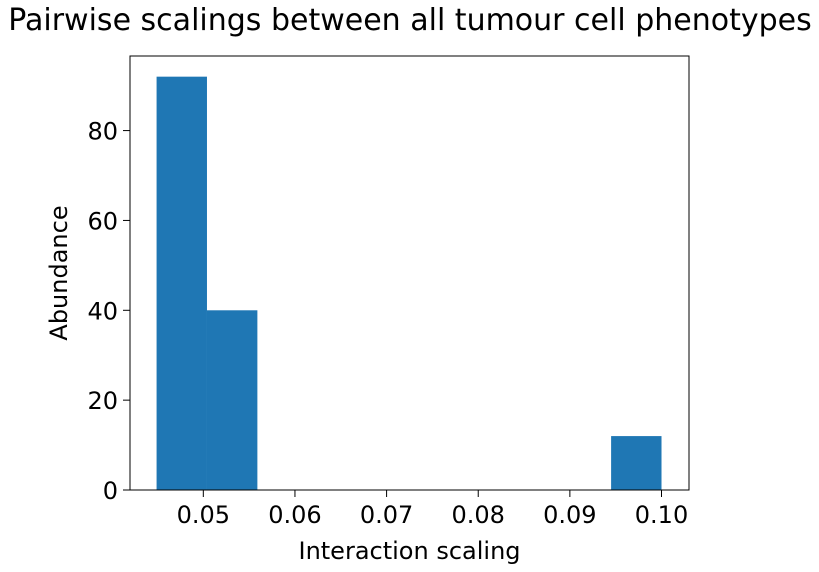 This screenshot has width=819, height=572. I want to click on y-axis-label: Abundance, so click(59, 272).